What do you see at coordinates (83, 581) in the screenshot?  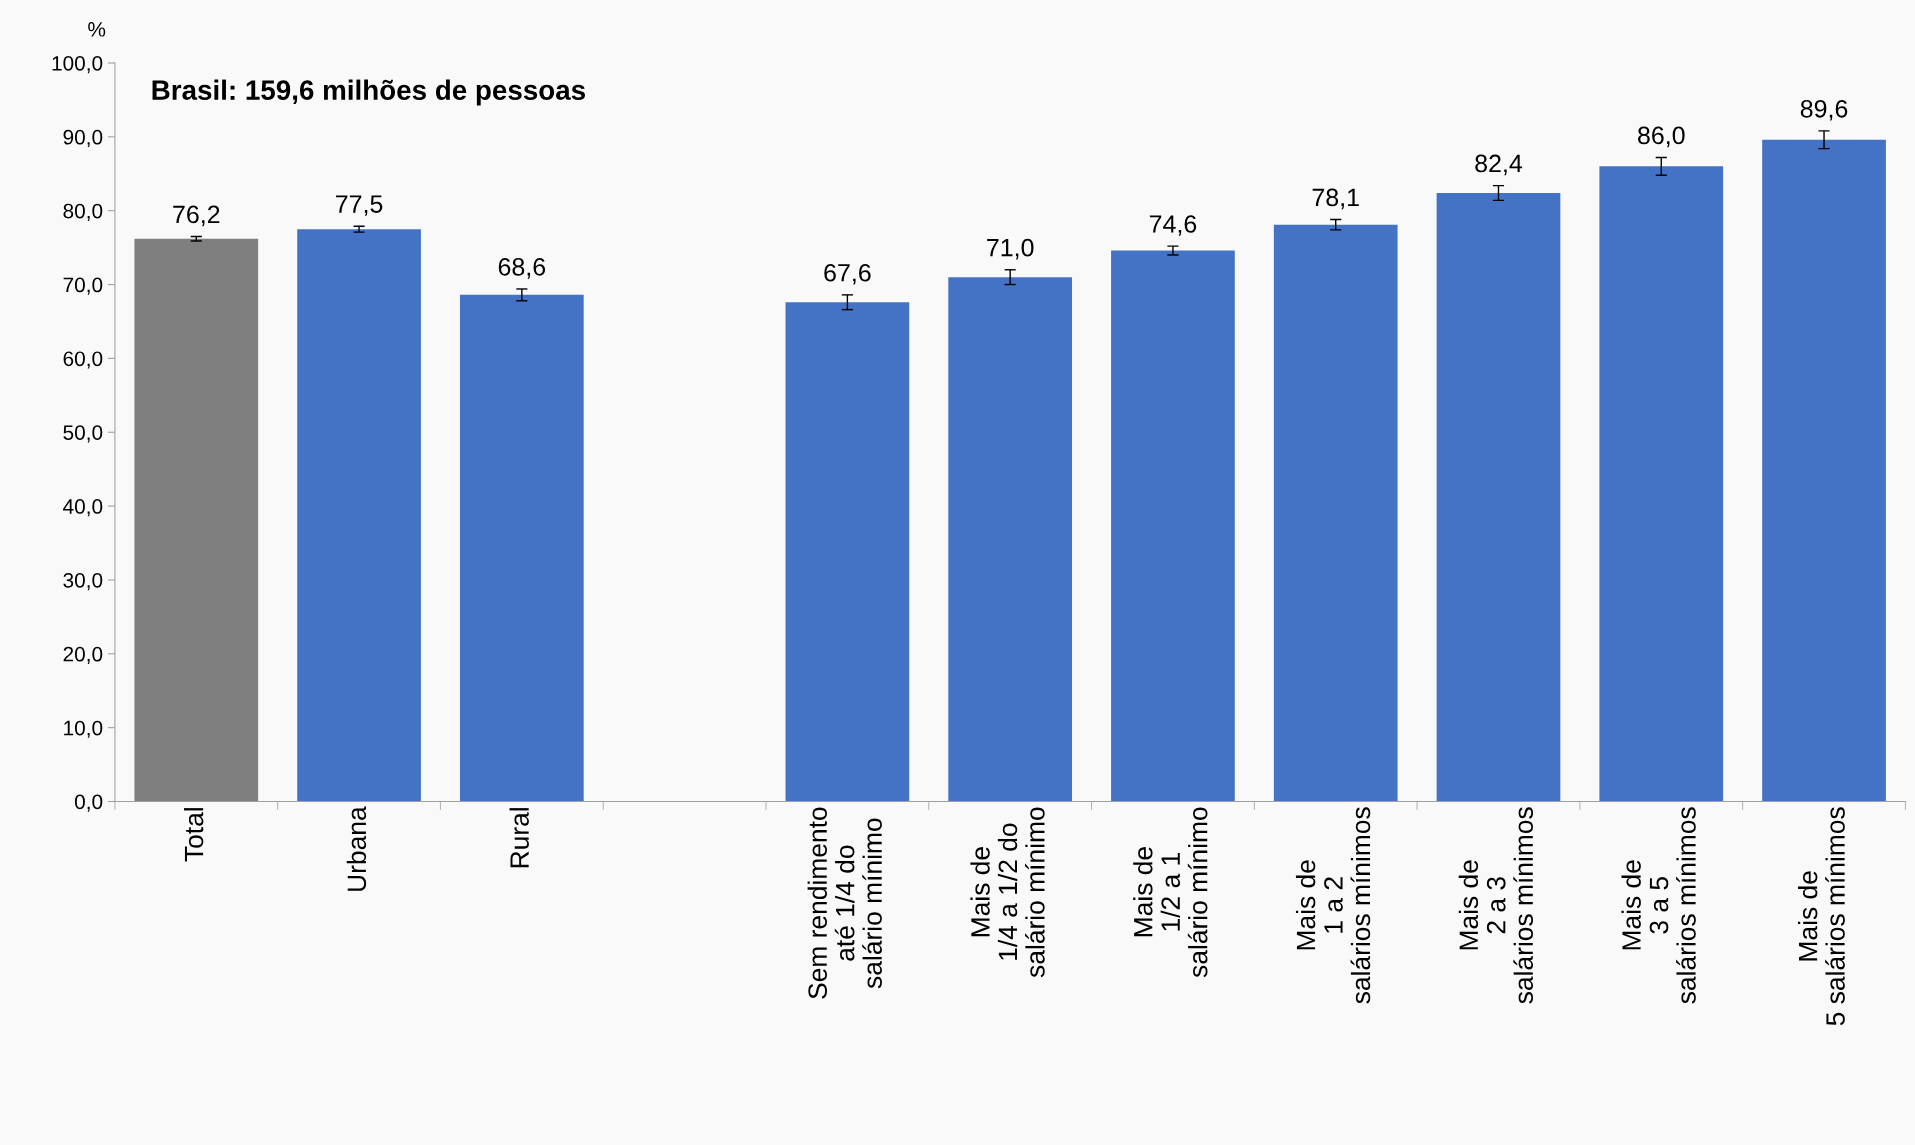 I see `y-tick-label: 30,0` at bounding box center [83, 581].